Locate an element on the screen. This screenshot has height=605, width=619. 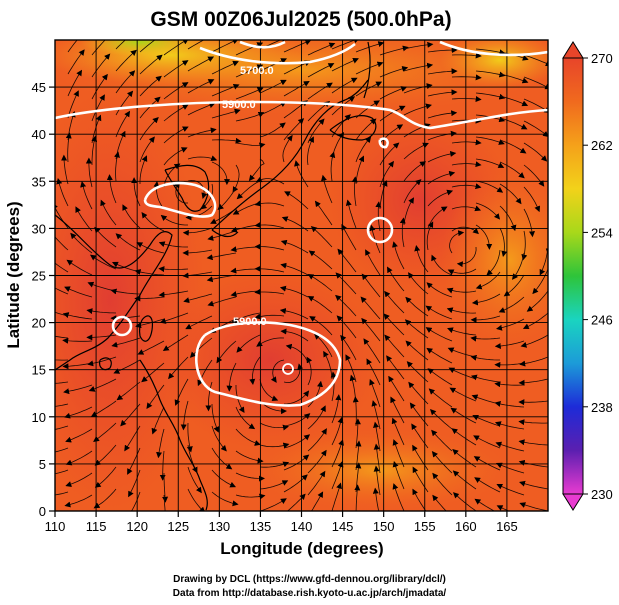
yellow-blob-northeast is located at coordinates (494, 64).